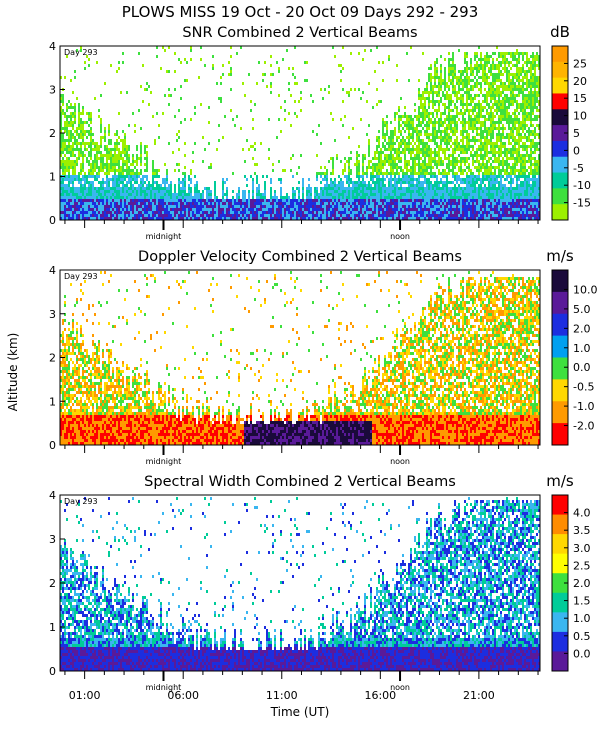 This screenshot has width=600, height=750. I want to click on colorbar-label: 5.0, so click(582, 309).